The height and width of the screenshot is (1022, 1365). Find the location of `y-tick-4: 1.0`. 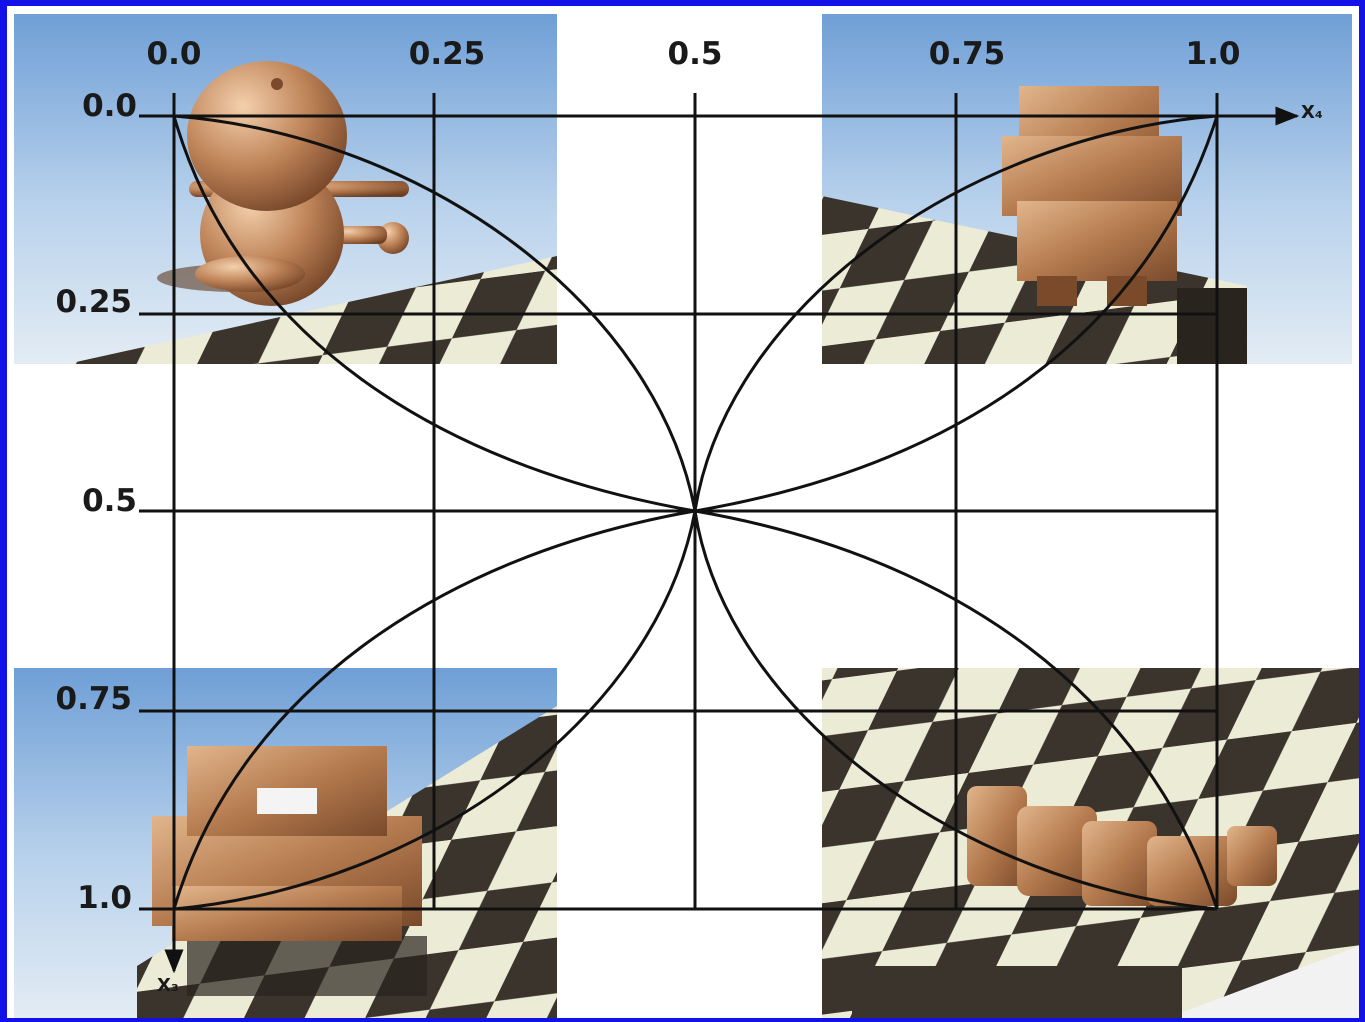

y-tick-4: 1.0 is located at coordinates (104, 898).